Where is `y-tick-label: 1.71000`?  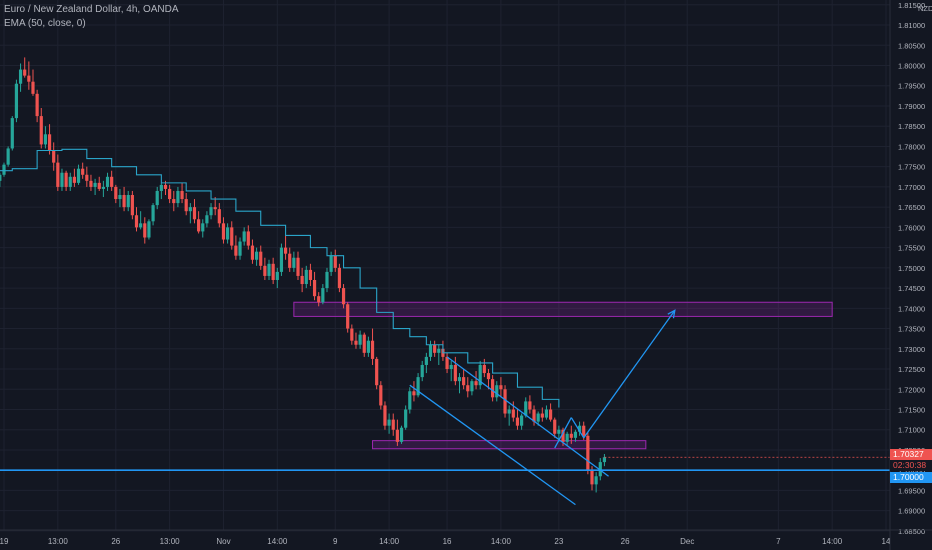 y-tick-label: 1.71000 is located at coordinates (911, 430).